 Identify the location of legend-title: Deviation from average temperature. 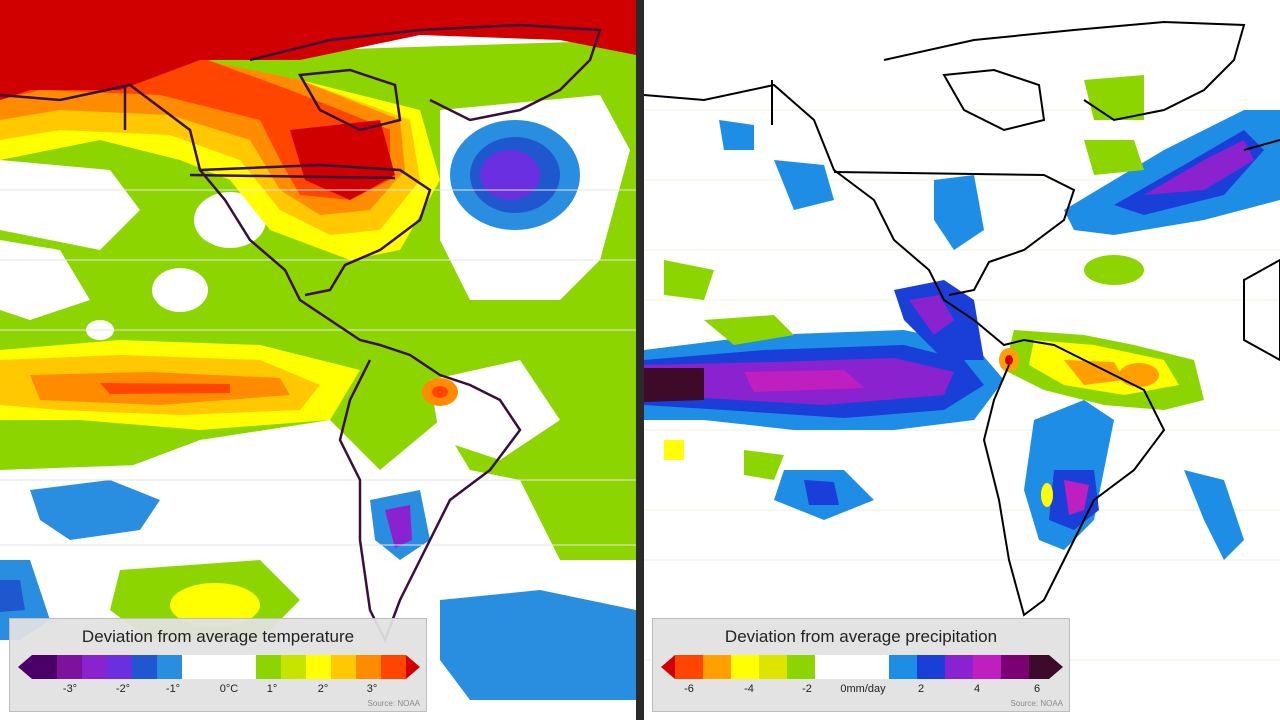
(218, 636).